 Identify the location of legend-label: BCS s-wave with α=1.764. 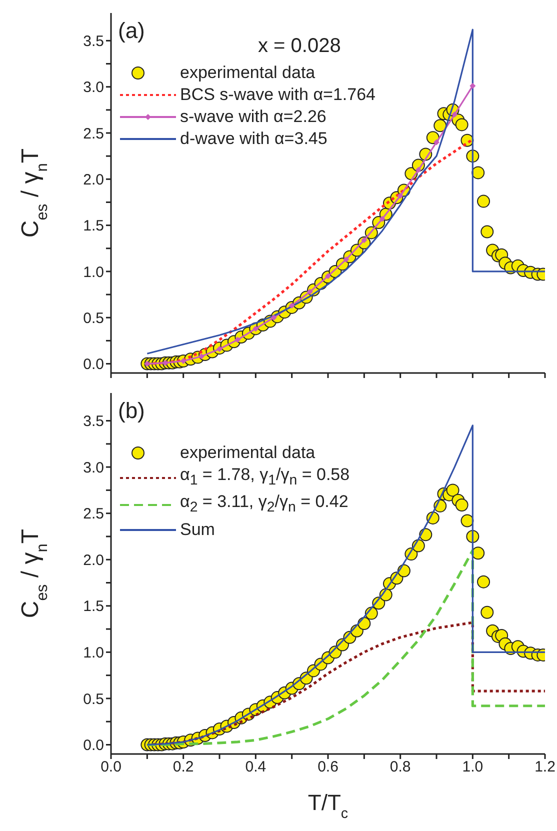
(278, 95).